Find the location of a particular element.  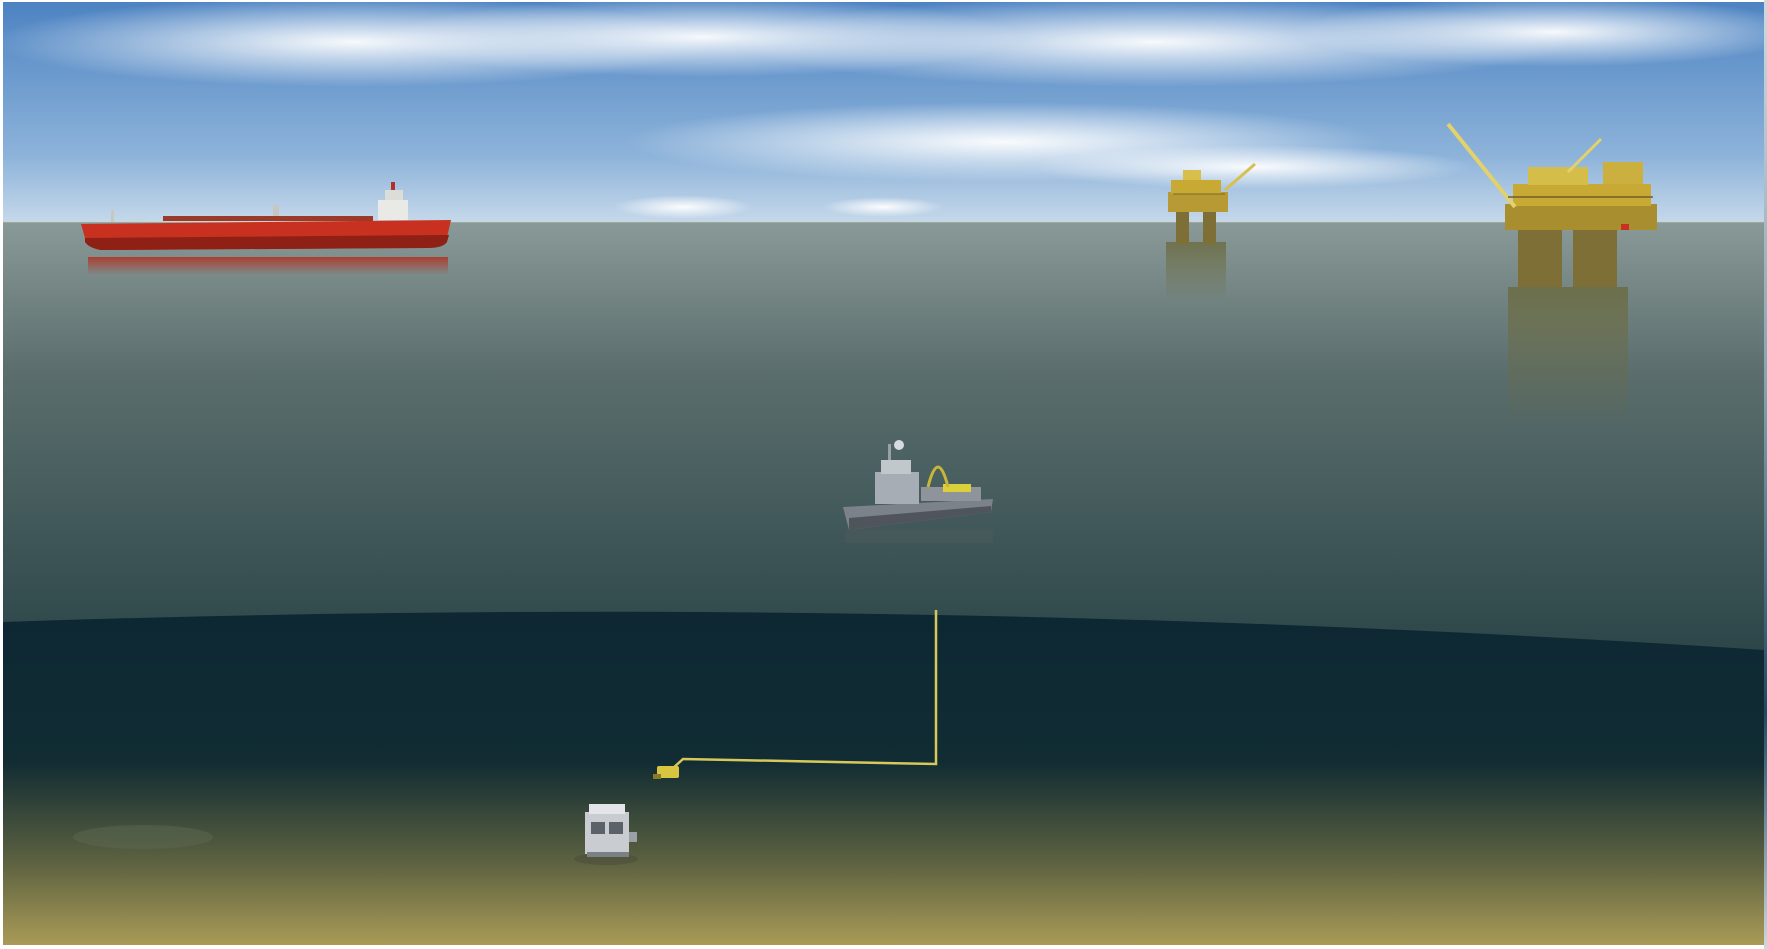

subsea-module-icon is located at coordinates (606, 834).